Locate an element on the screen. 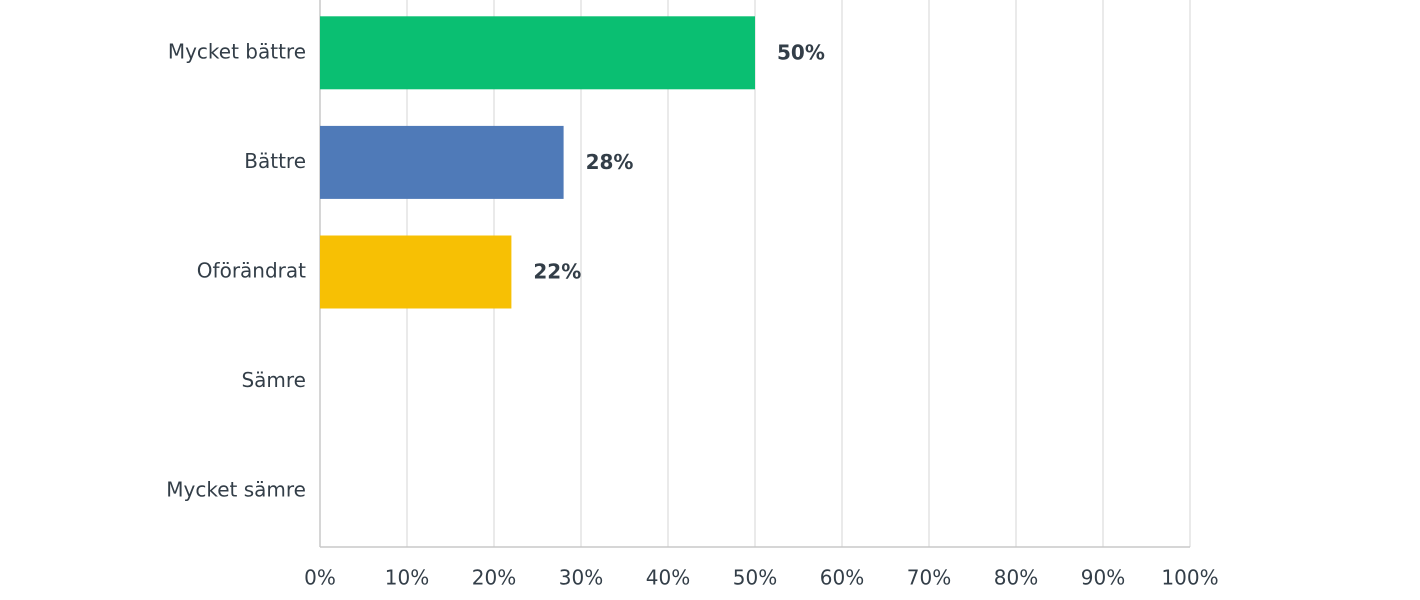 This screenshot has height=600, width=1420. value-label: 28% is located at coordinates (610, 162).